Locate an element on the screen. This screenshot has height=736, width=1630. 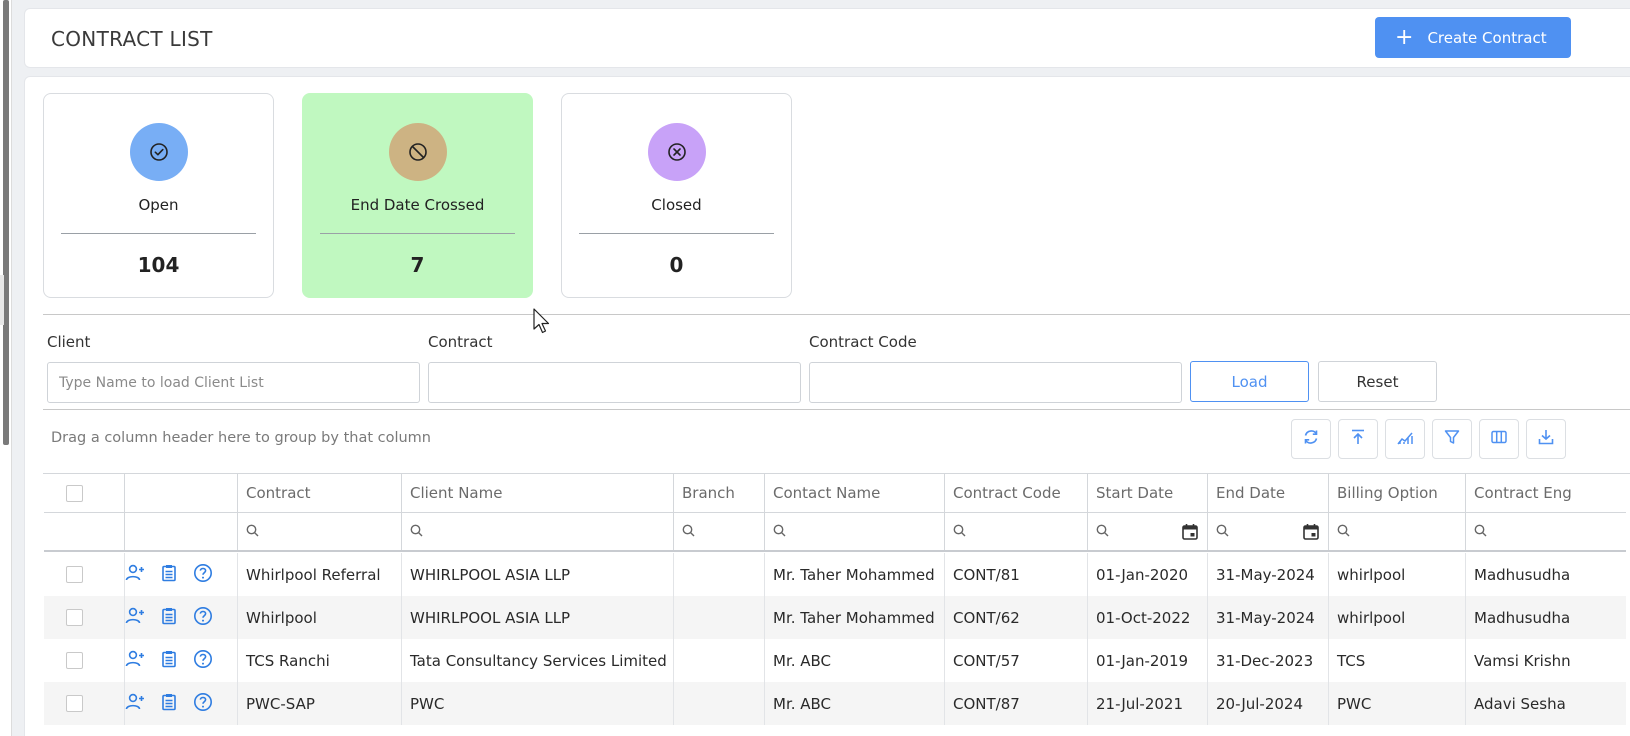
section-divider is located at coordinates (836, 409).